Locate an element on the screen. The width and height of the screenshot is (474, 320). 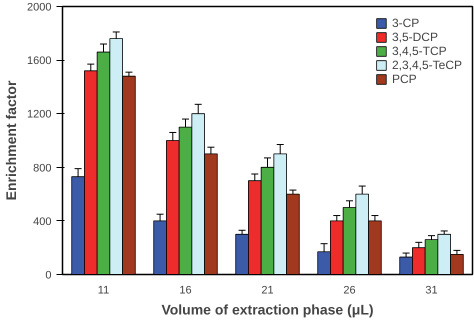
x-tick-label: 26 is located at coordinates (349, 290).